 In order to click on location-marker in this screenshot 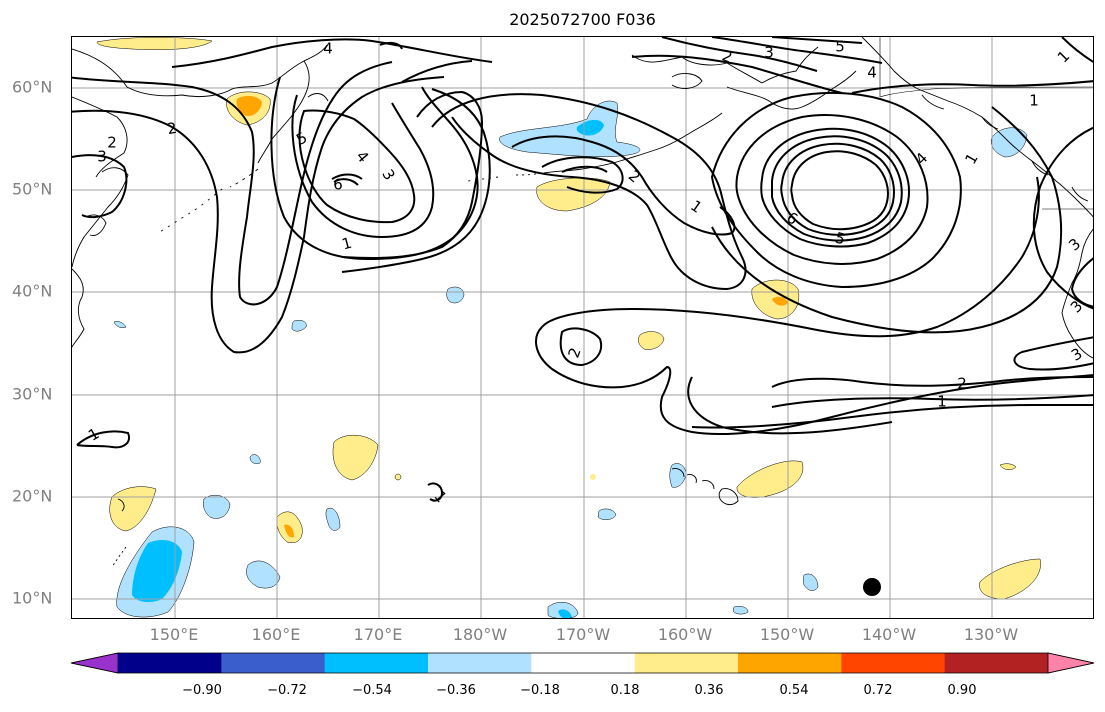, I will do `click(872, 587)`.